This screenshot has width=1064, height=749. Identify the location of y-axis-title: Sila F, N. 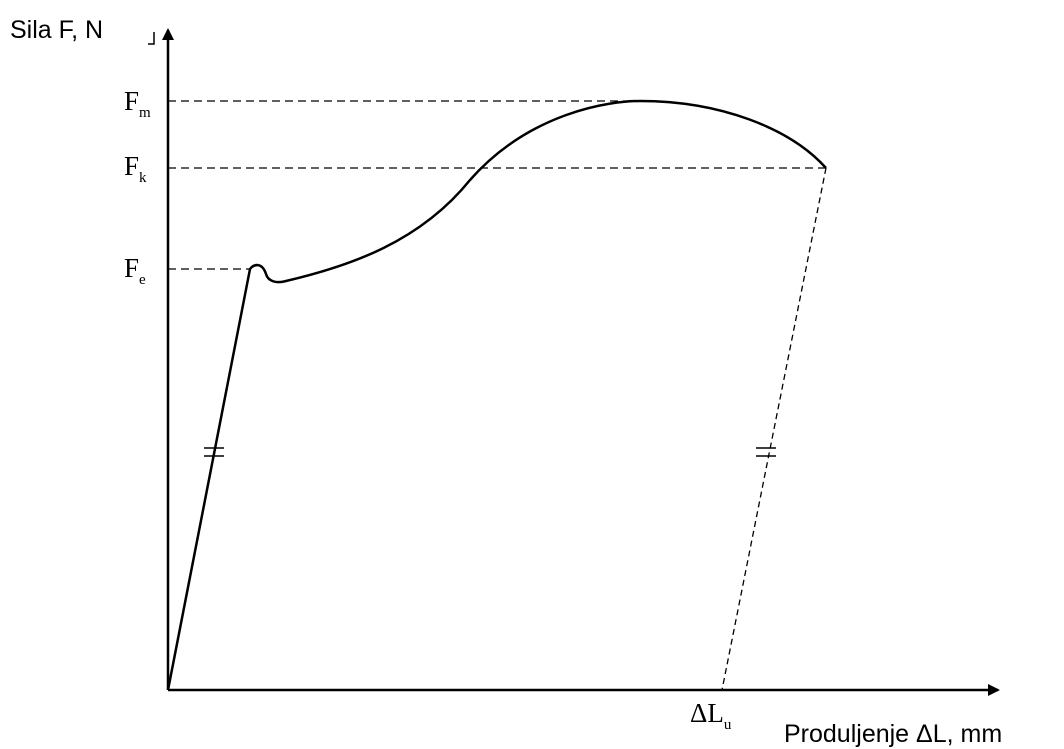
(56, 30).